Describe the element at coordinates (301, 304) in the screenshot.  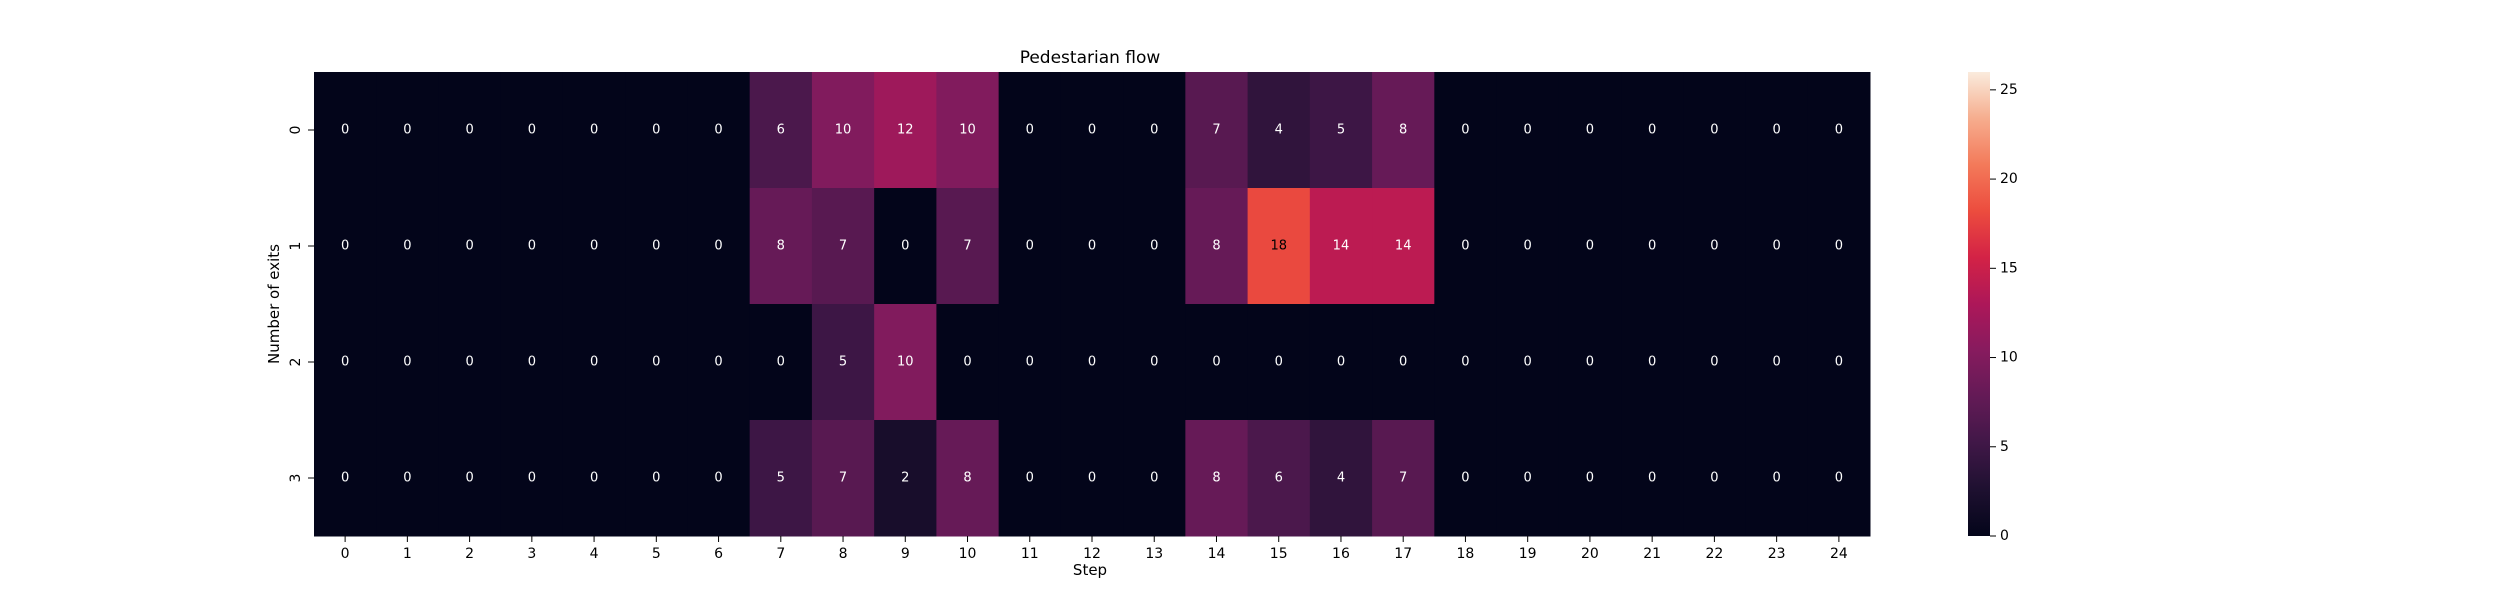
I see `y-axis-ticks: 0 1 2 3` at that location.